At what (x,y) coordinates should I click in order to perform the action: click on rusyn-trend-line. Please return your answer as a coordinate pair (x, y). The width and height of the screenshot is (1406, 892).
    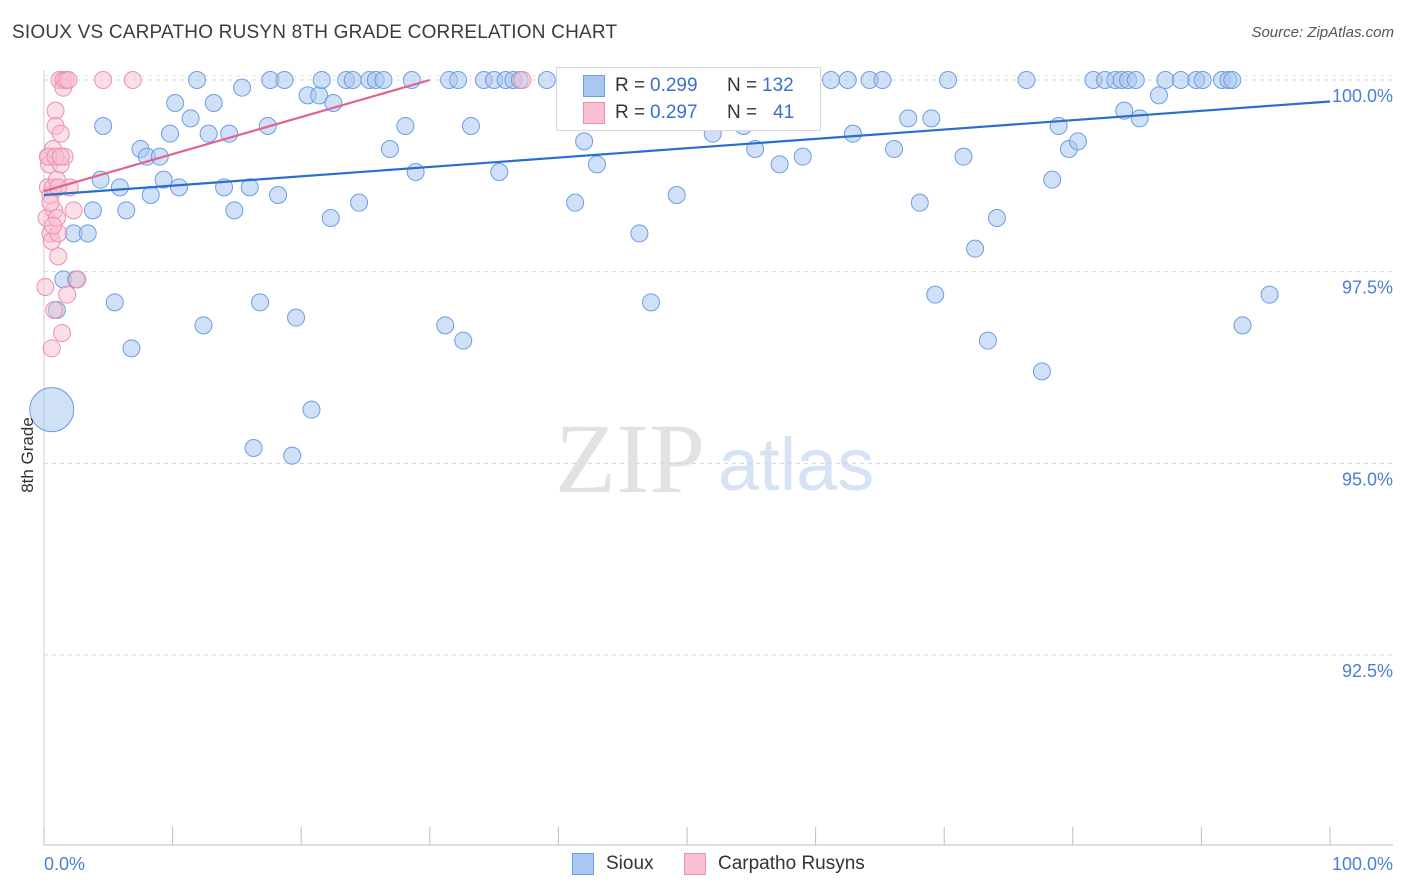
    Looking at the image, I should click on (237, 135).